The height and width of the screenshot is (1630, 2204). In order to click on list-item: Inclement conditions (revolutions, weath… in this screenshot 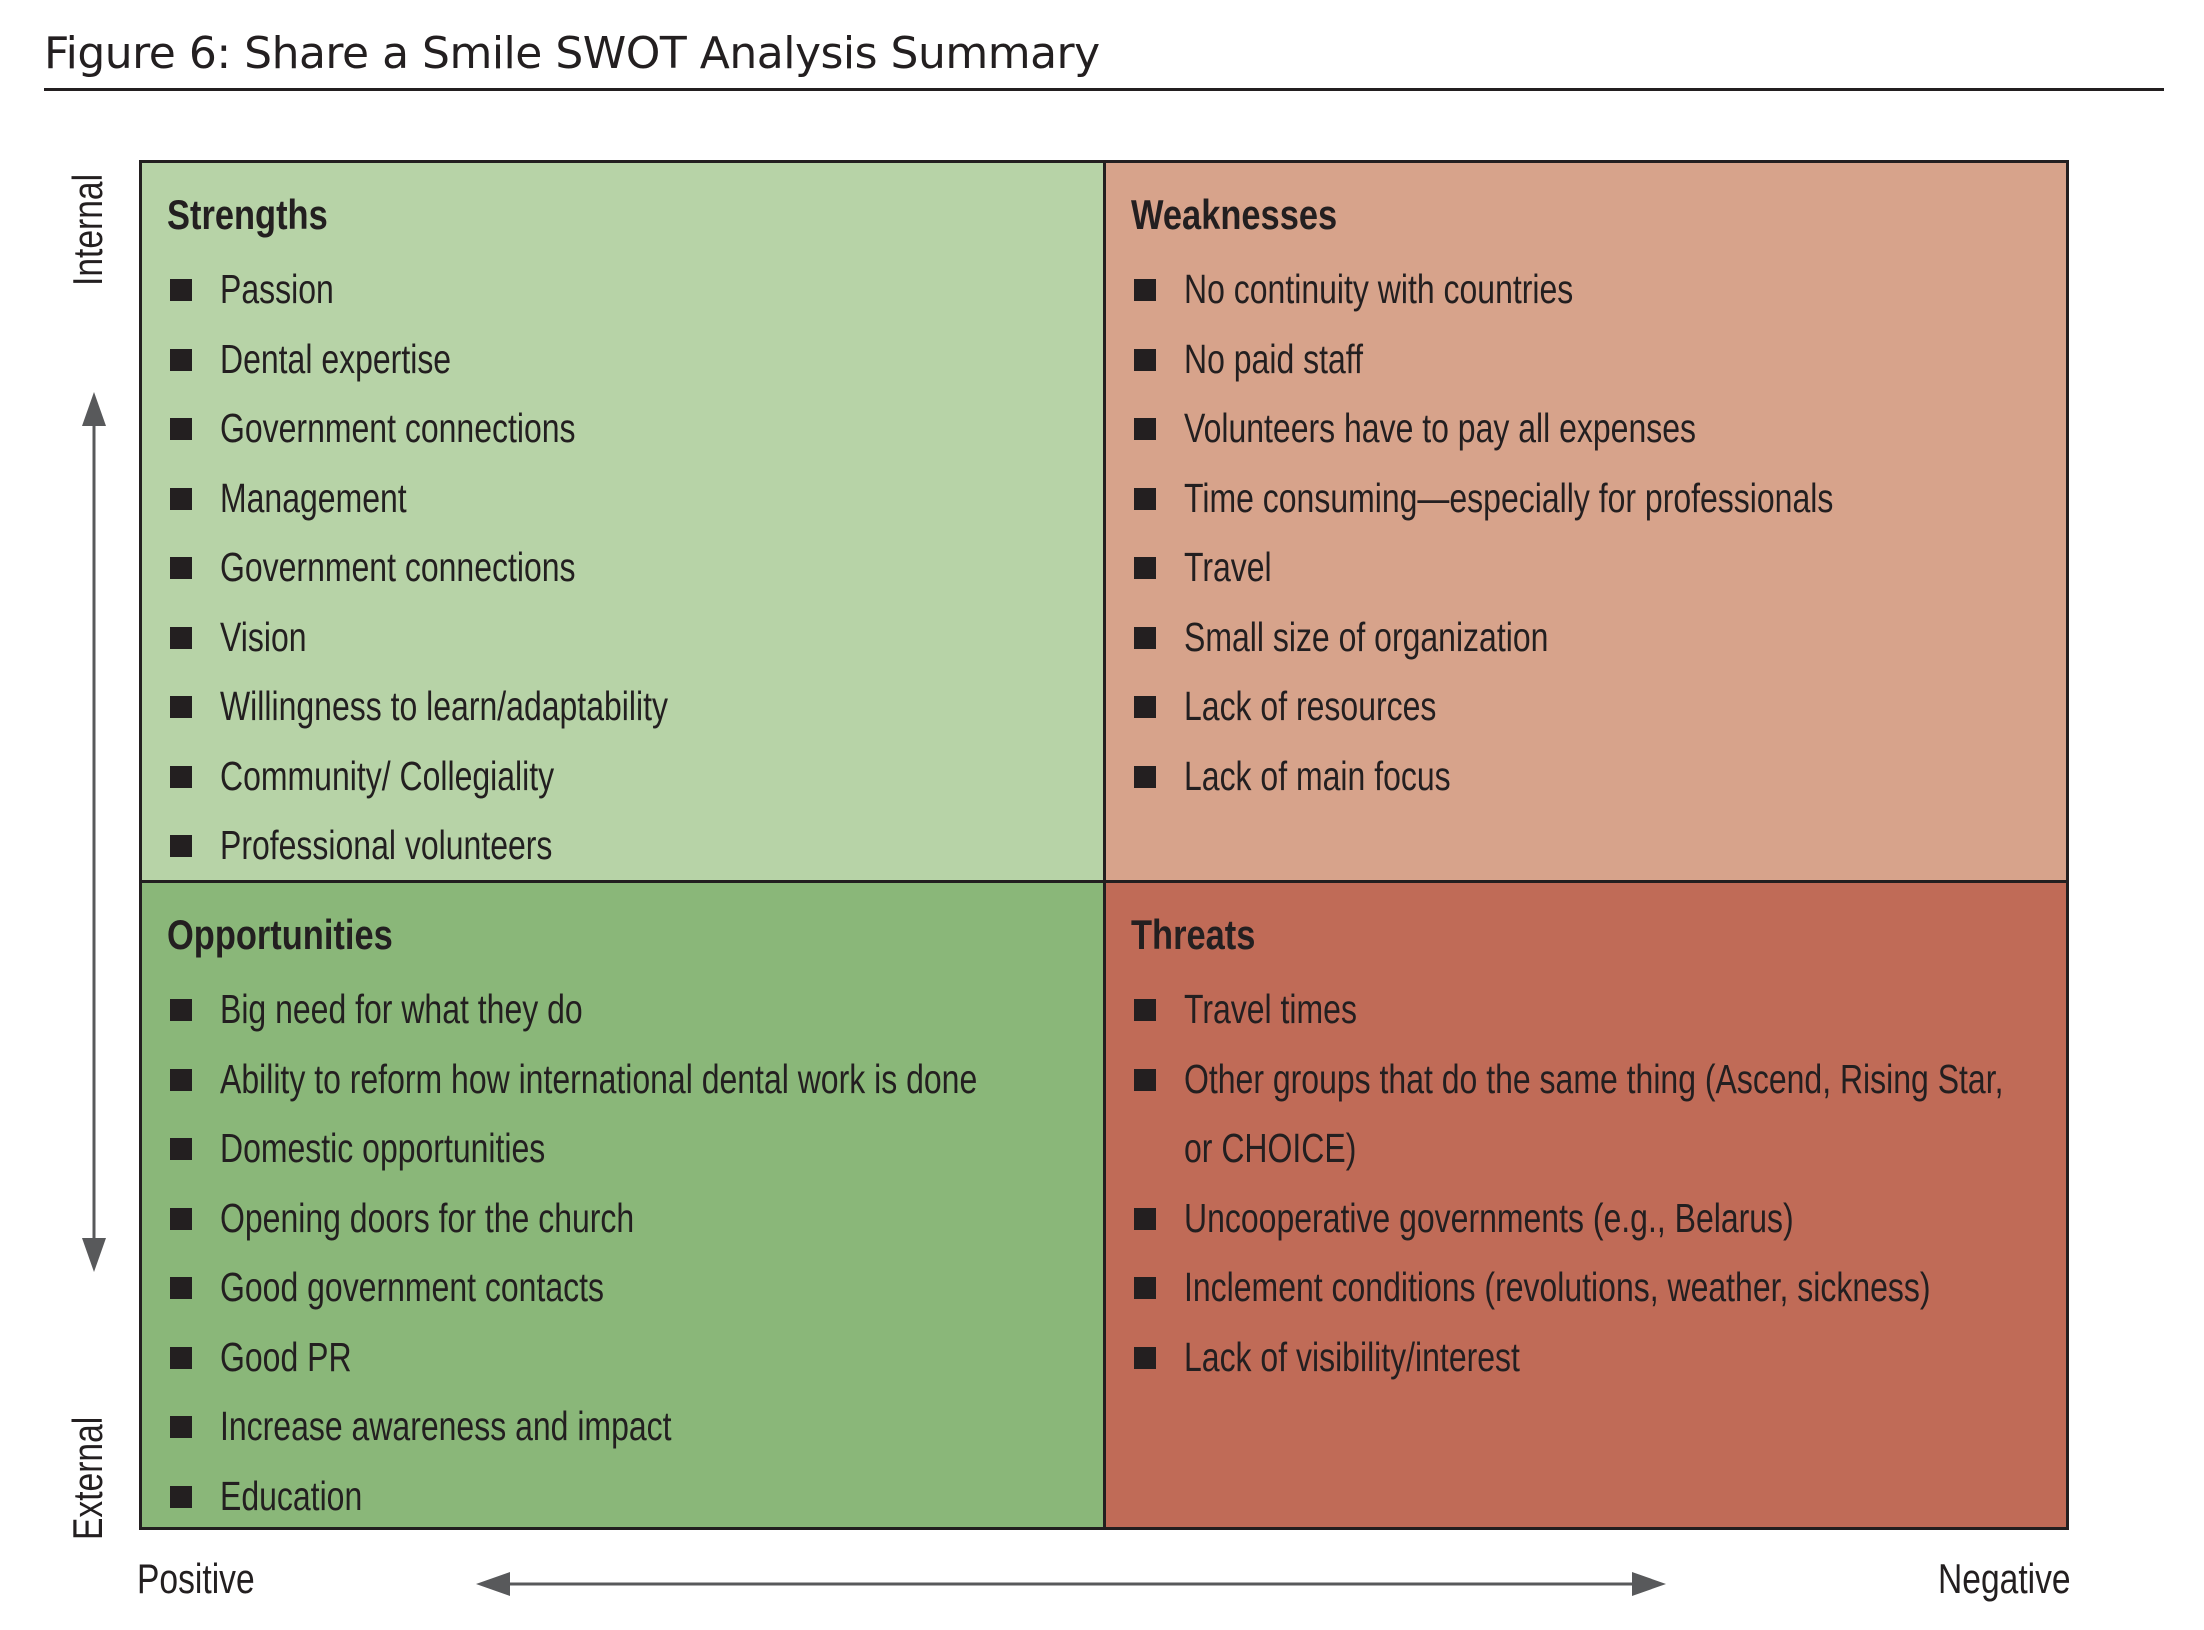, I will do `click(1588, 1288)`.